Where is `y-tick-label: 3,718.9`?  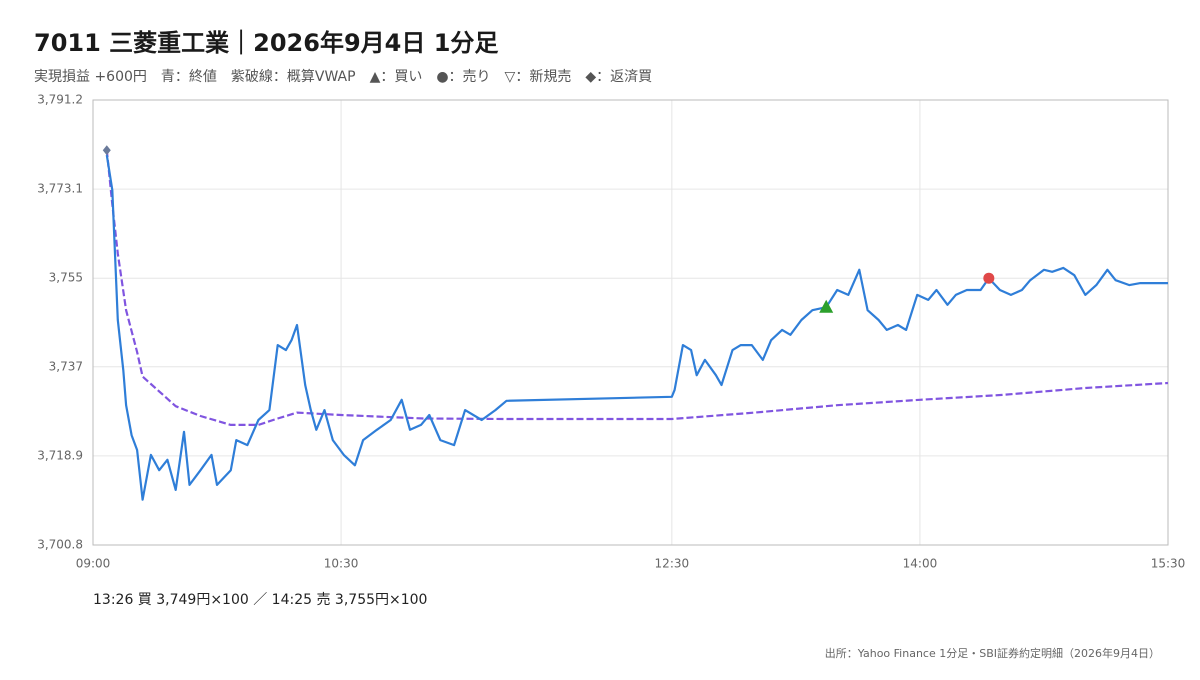
y-tick-label: 3,718.9 is located at coordinates (60, 455).